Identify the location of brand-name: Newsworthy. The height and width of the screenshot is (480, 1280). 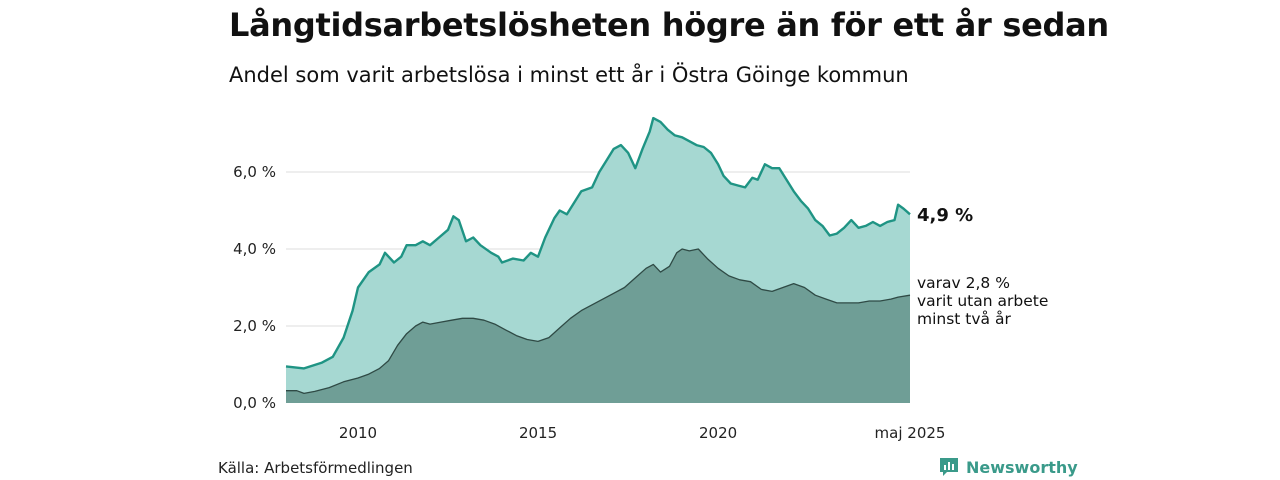
(1022, 467).